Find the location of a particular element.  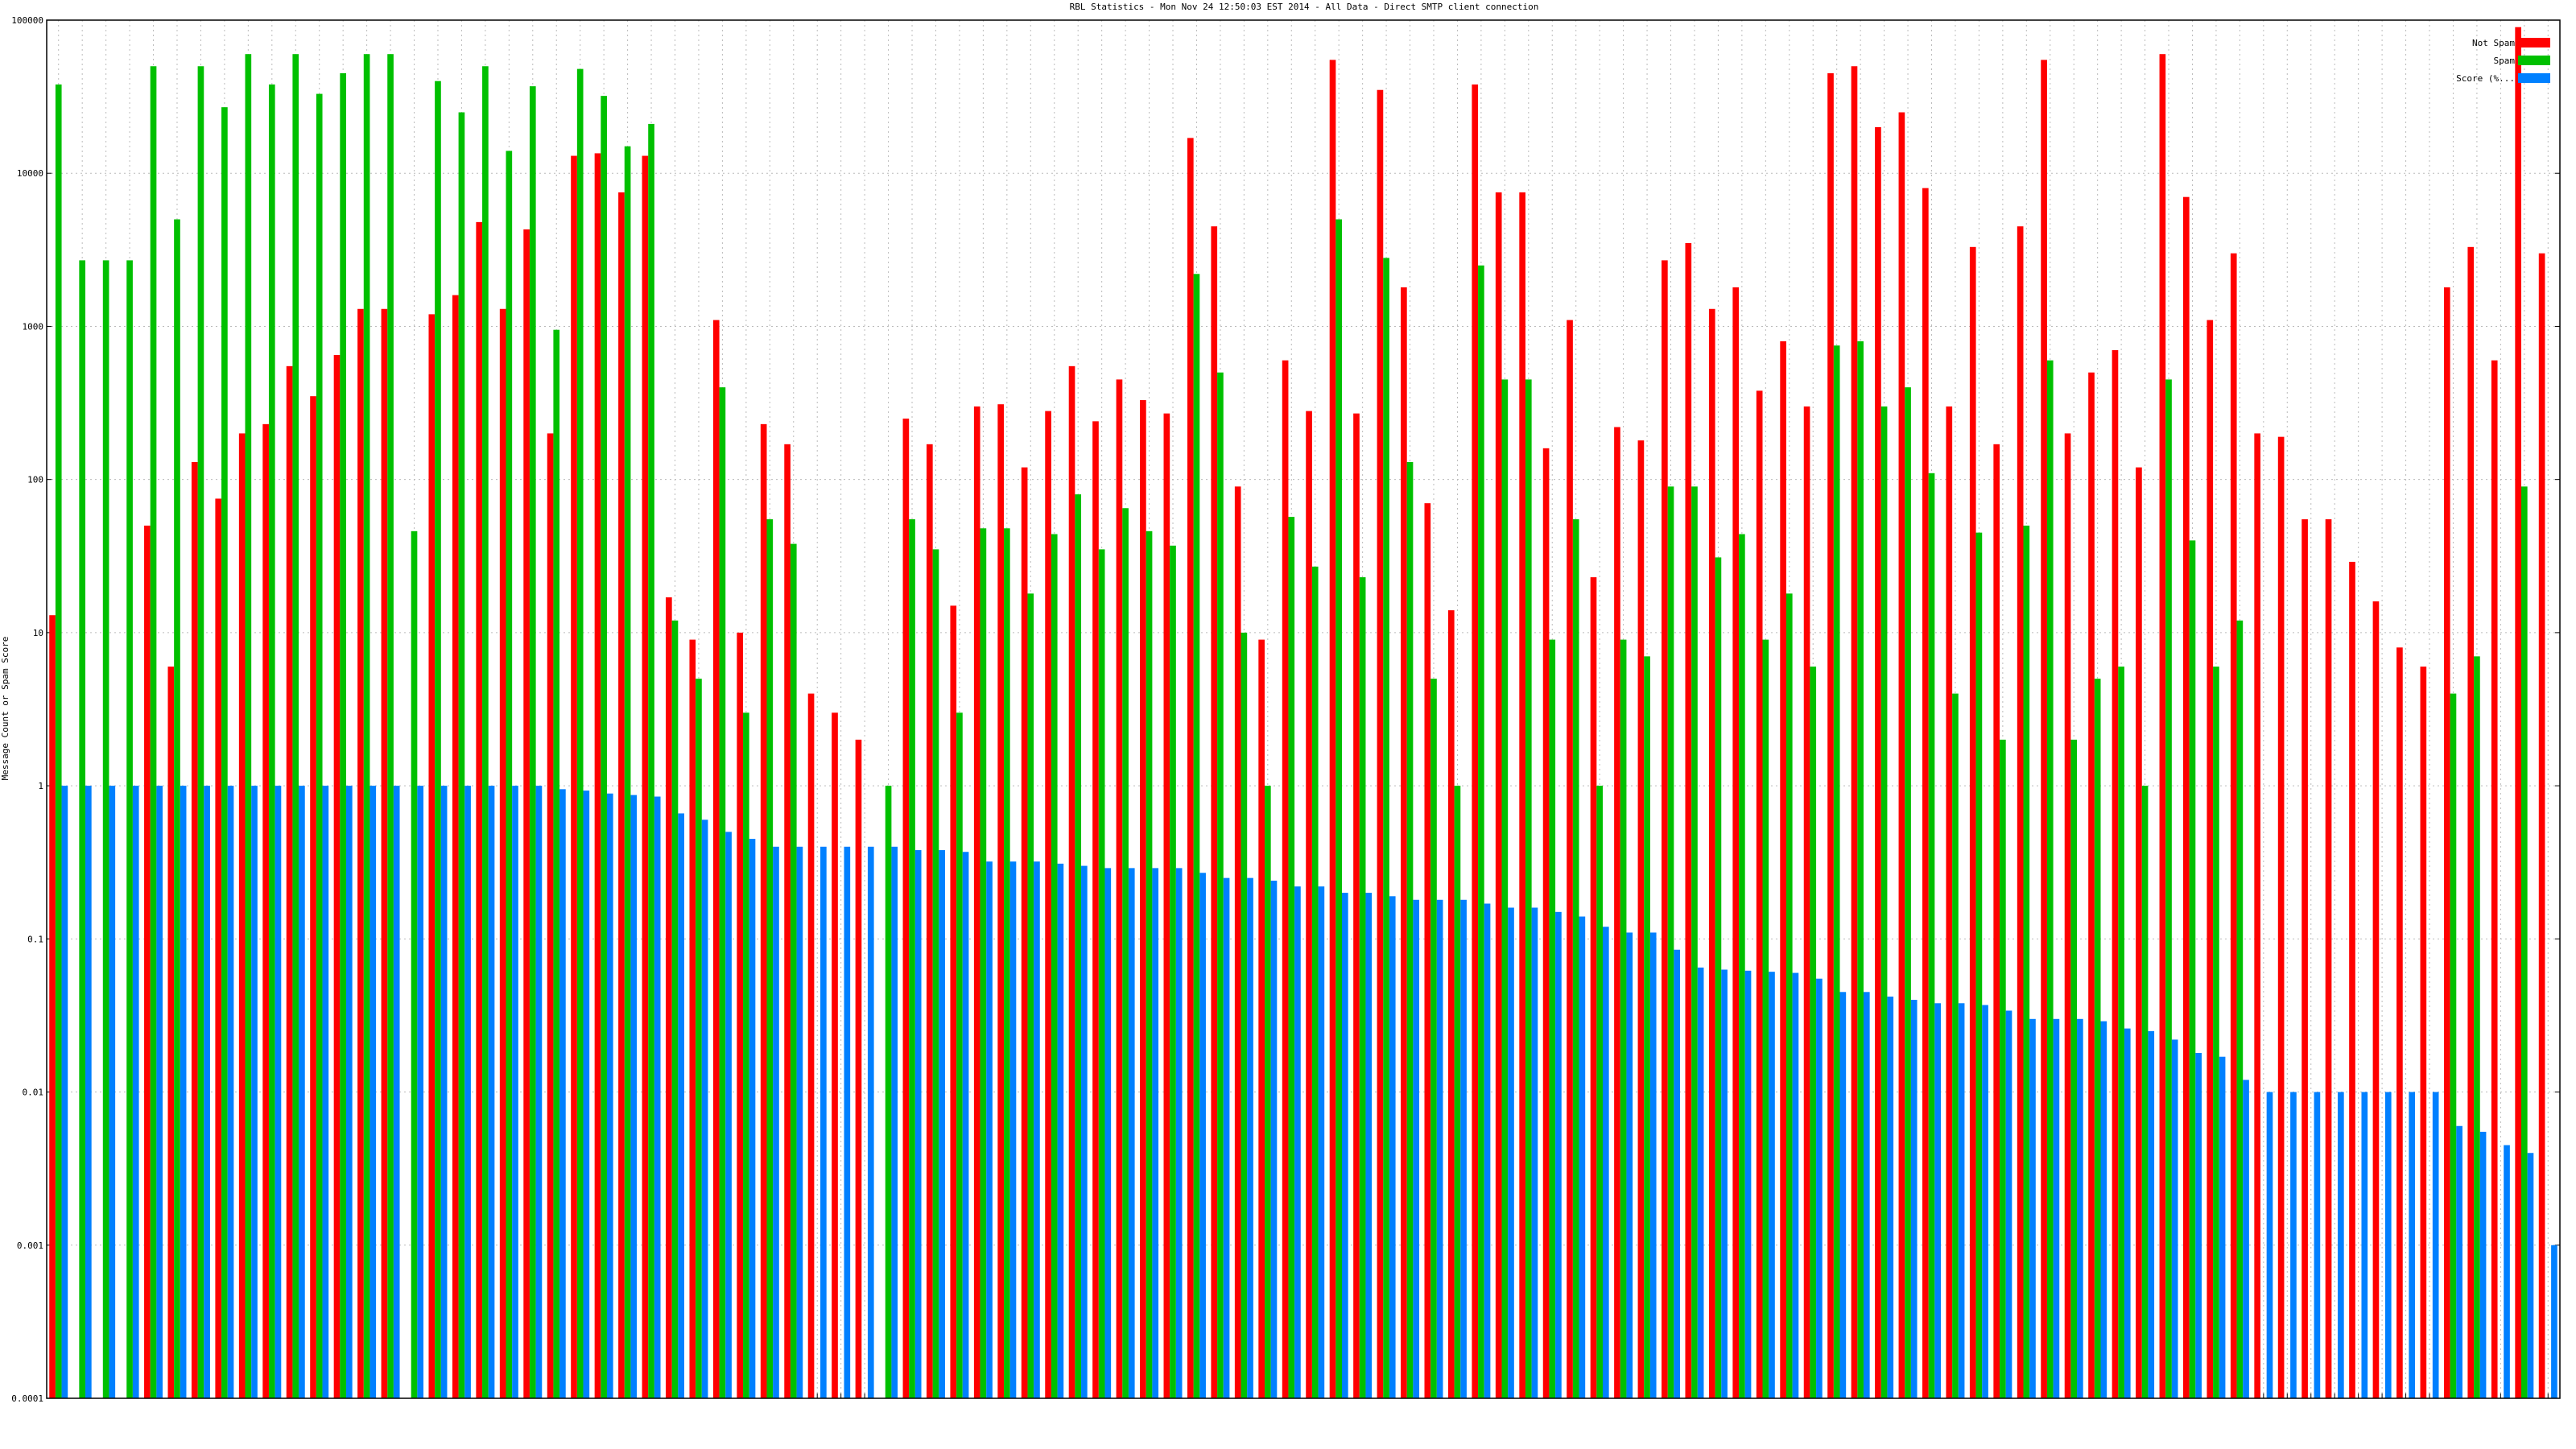

y-tick-label: 0.001 is located at coordinates (30, 1246).